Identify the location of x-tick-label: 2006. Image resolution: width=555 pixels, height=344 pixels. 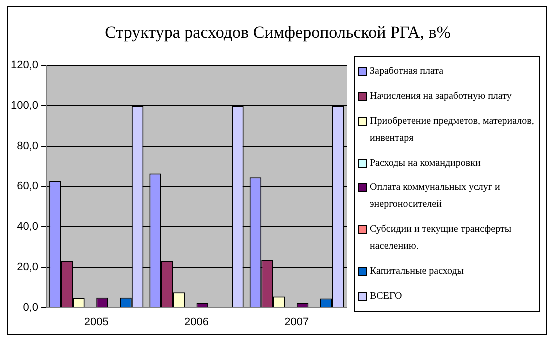
(197, 322).